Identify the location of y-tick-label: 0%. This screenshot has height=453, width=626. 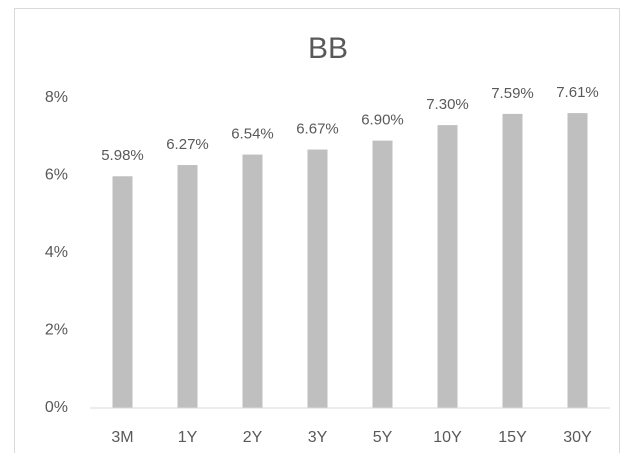
(56, 407).